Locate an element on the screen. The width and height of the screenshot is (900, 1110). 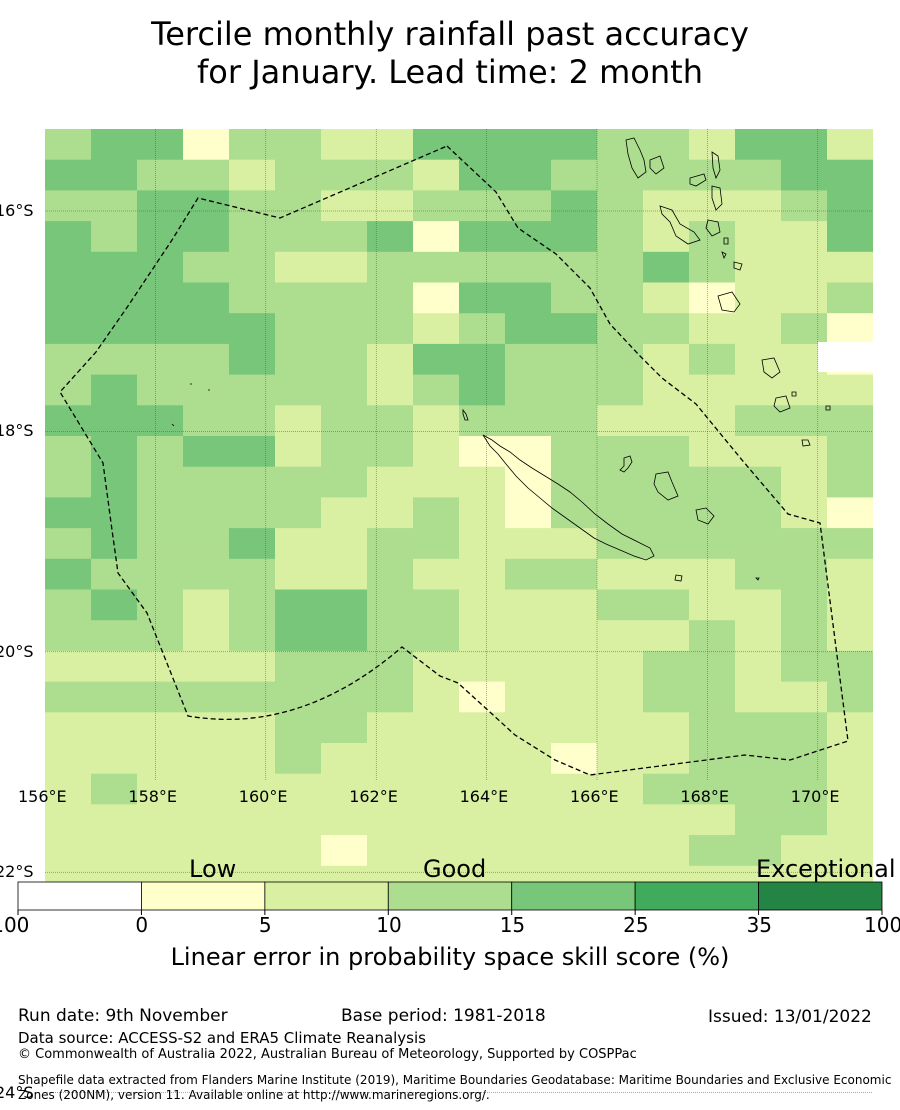
chart-title-line2: for January. Lead time: 2 month is located at coordinates (450, 72).